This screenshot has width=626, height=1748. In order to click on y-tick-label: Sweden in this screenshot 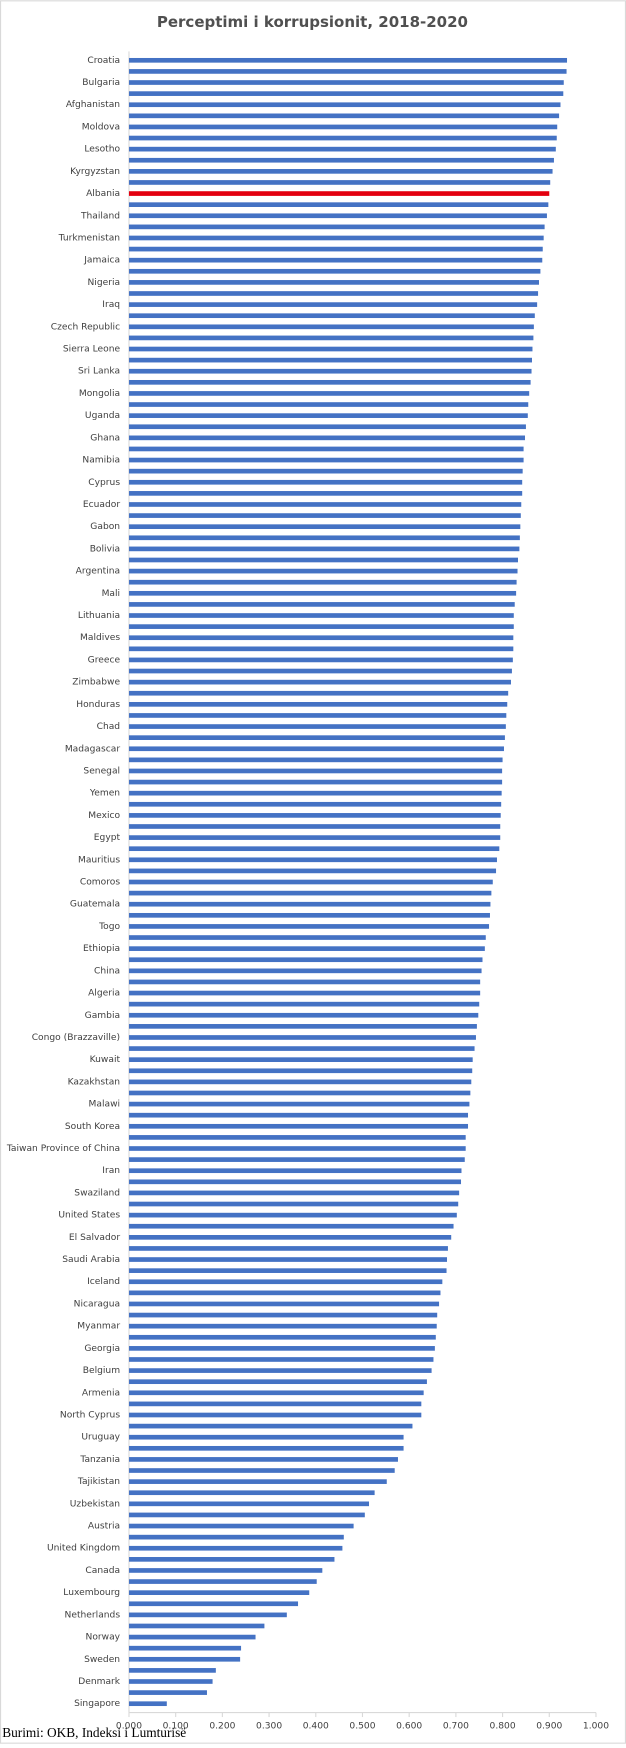, I will do `click(102, 1660)`.